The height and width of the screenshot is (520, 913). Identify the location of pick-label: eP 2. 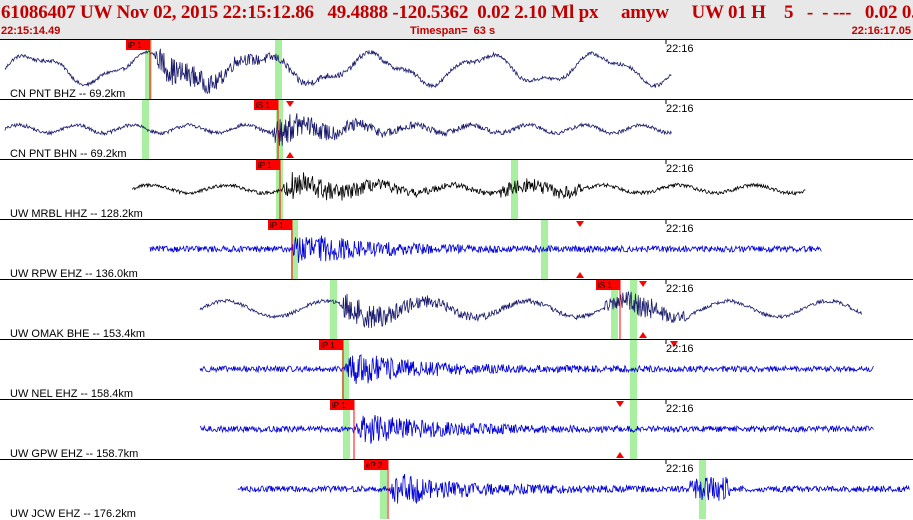
(374, 465).